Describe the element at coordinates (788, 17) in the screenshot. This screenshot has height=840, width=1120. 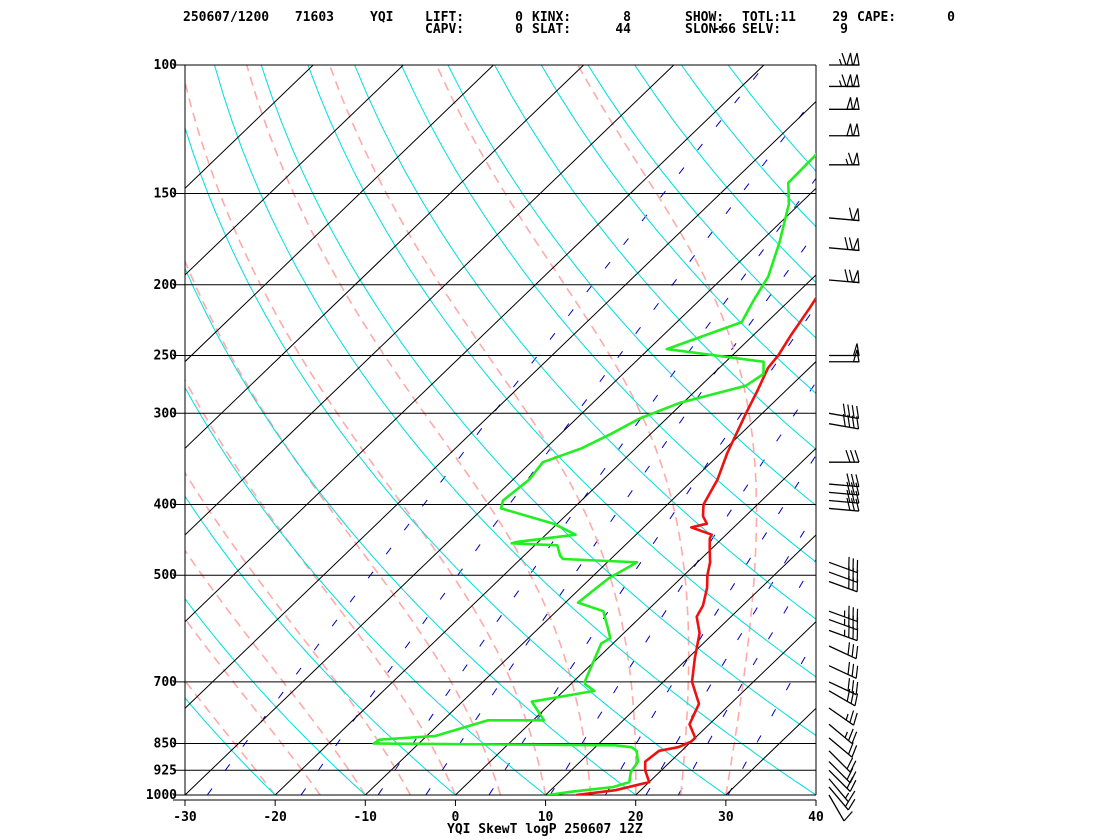
I see `header-show-value: 11` at that location.